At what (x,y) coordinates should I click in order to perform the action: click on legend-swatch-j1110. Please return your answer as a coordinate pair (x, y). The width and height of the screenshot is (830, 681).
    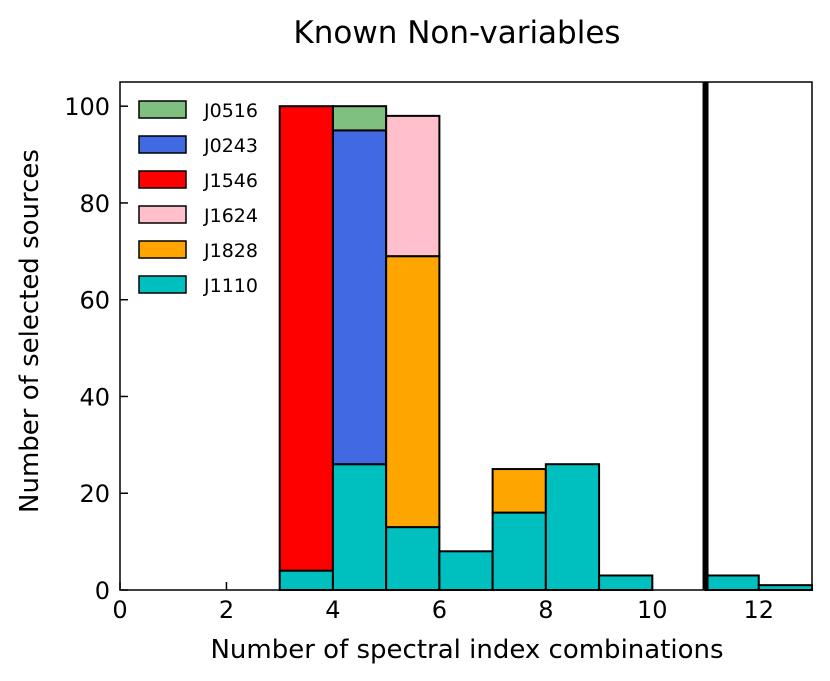
    Looking at the image, I should click on (162, 284).